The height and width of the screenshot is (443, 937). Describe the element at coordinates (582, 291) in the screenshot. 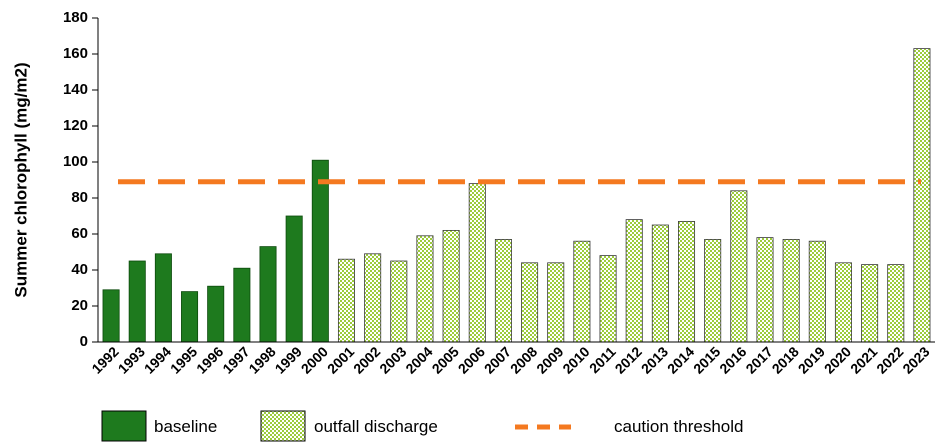

I see `bar-outfall-discharge-2010` at that location.